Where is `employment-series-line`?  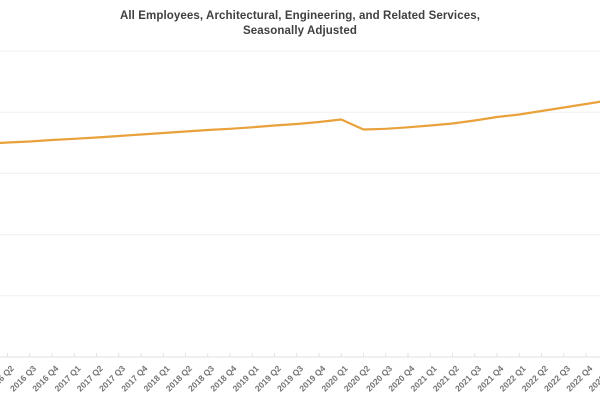
employment-series-line is located at coordinates (300, 122).